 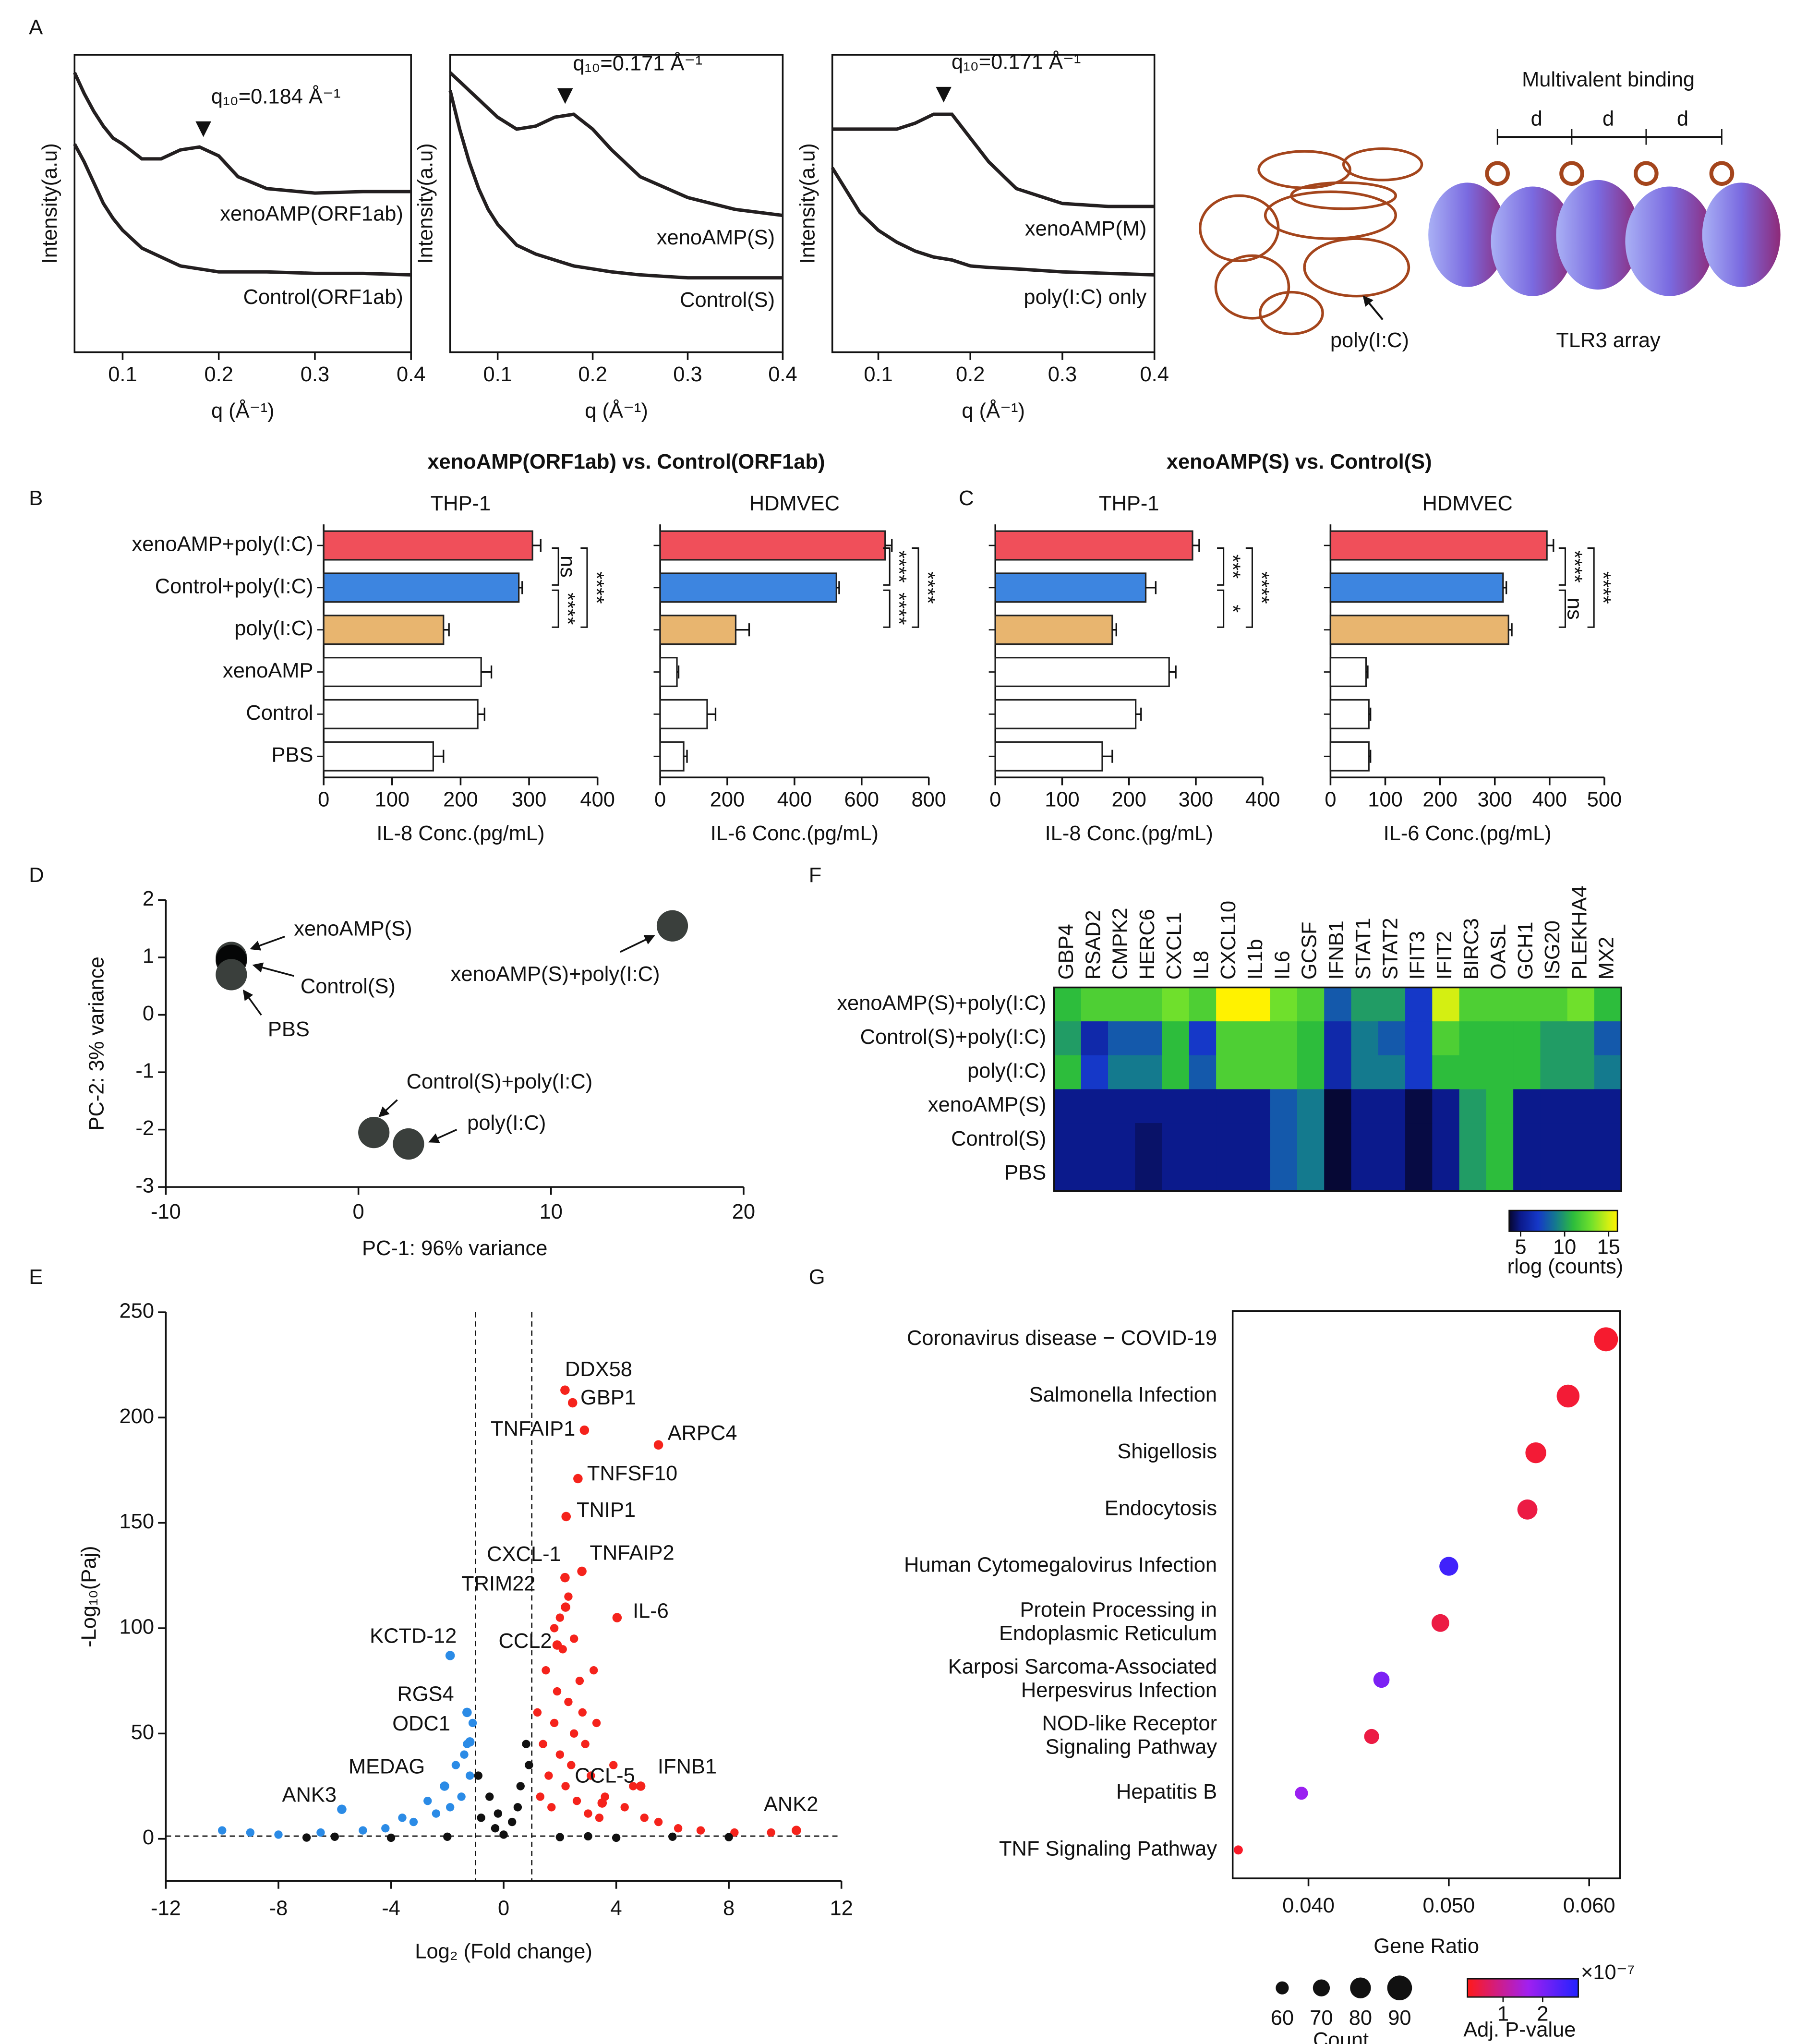 What do you see at coordinates (36, 1277) in the screenshot?
I see `panel-label: E` at bounding box center [36, 1277].